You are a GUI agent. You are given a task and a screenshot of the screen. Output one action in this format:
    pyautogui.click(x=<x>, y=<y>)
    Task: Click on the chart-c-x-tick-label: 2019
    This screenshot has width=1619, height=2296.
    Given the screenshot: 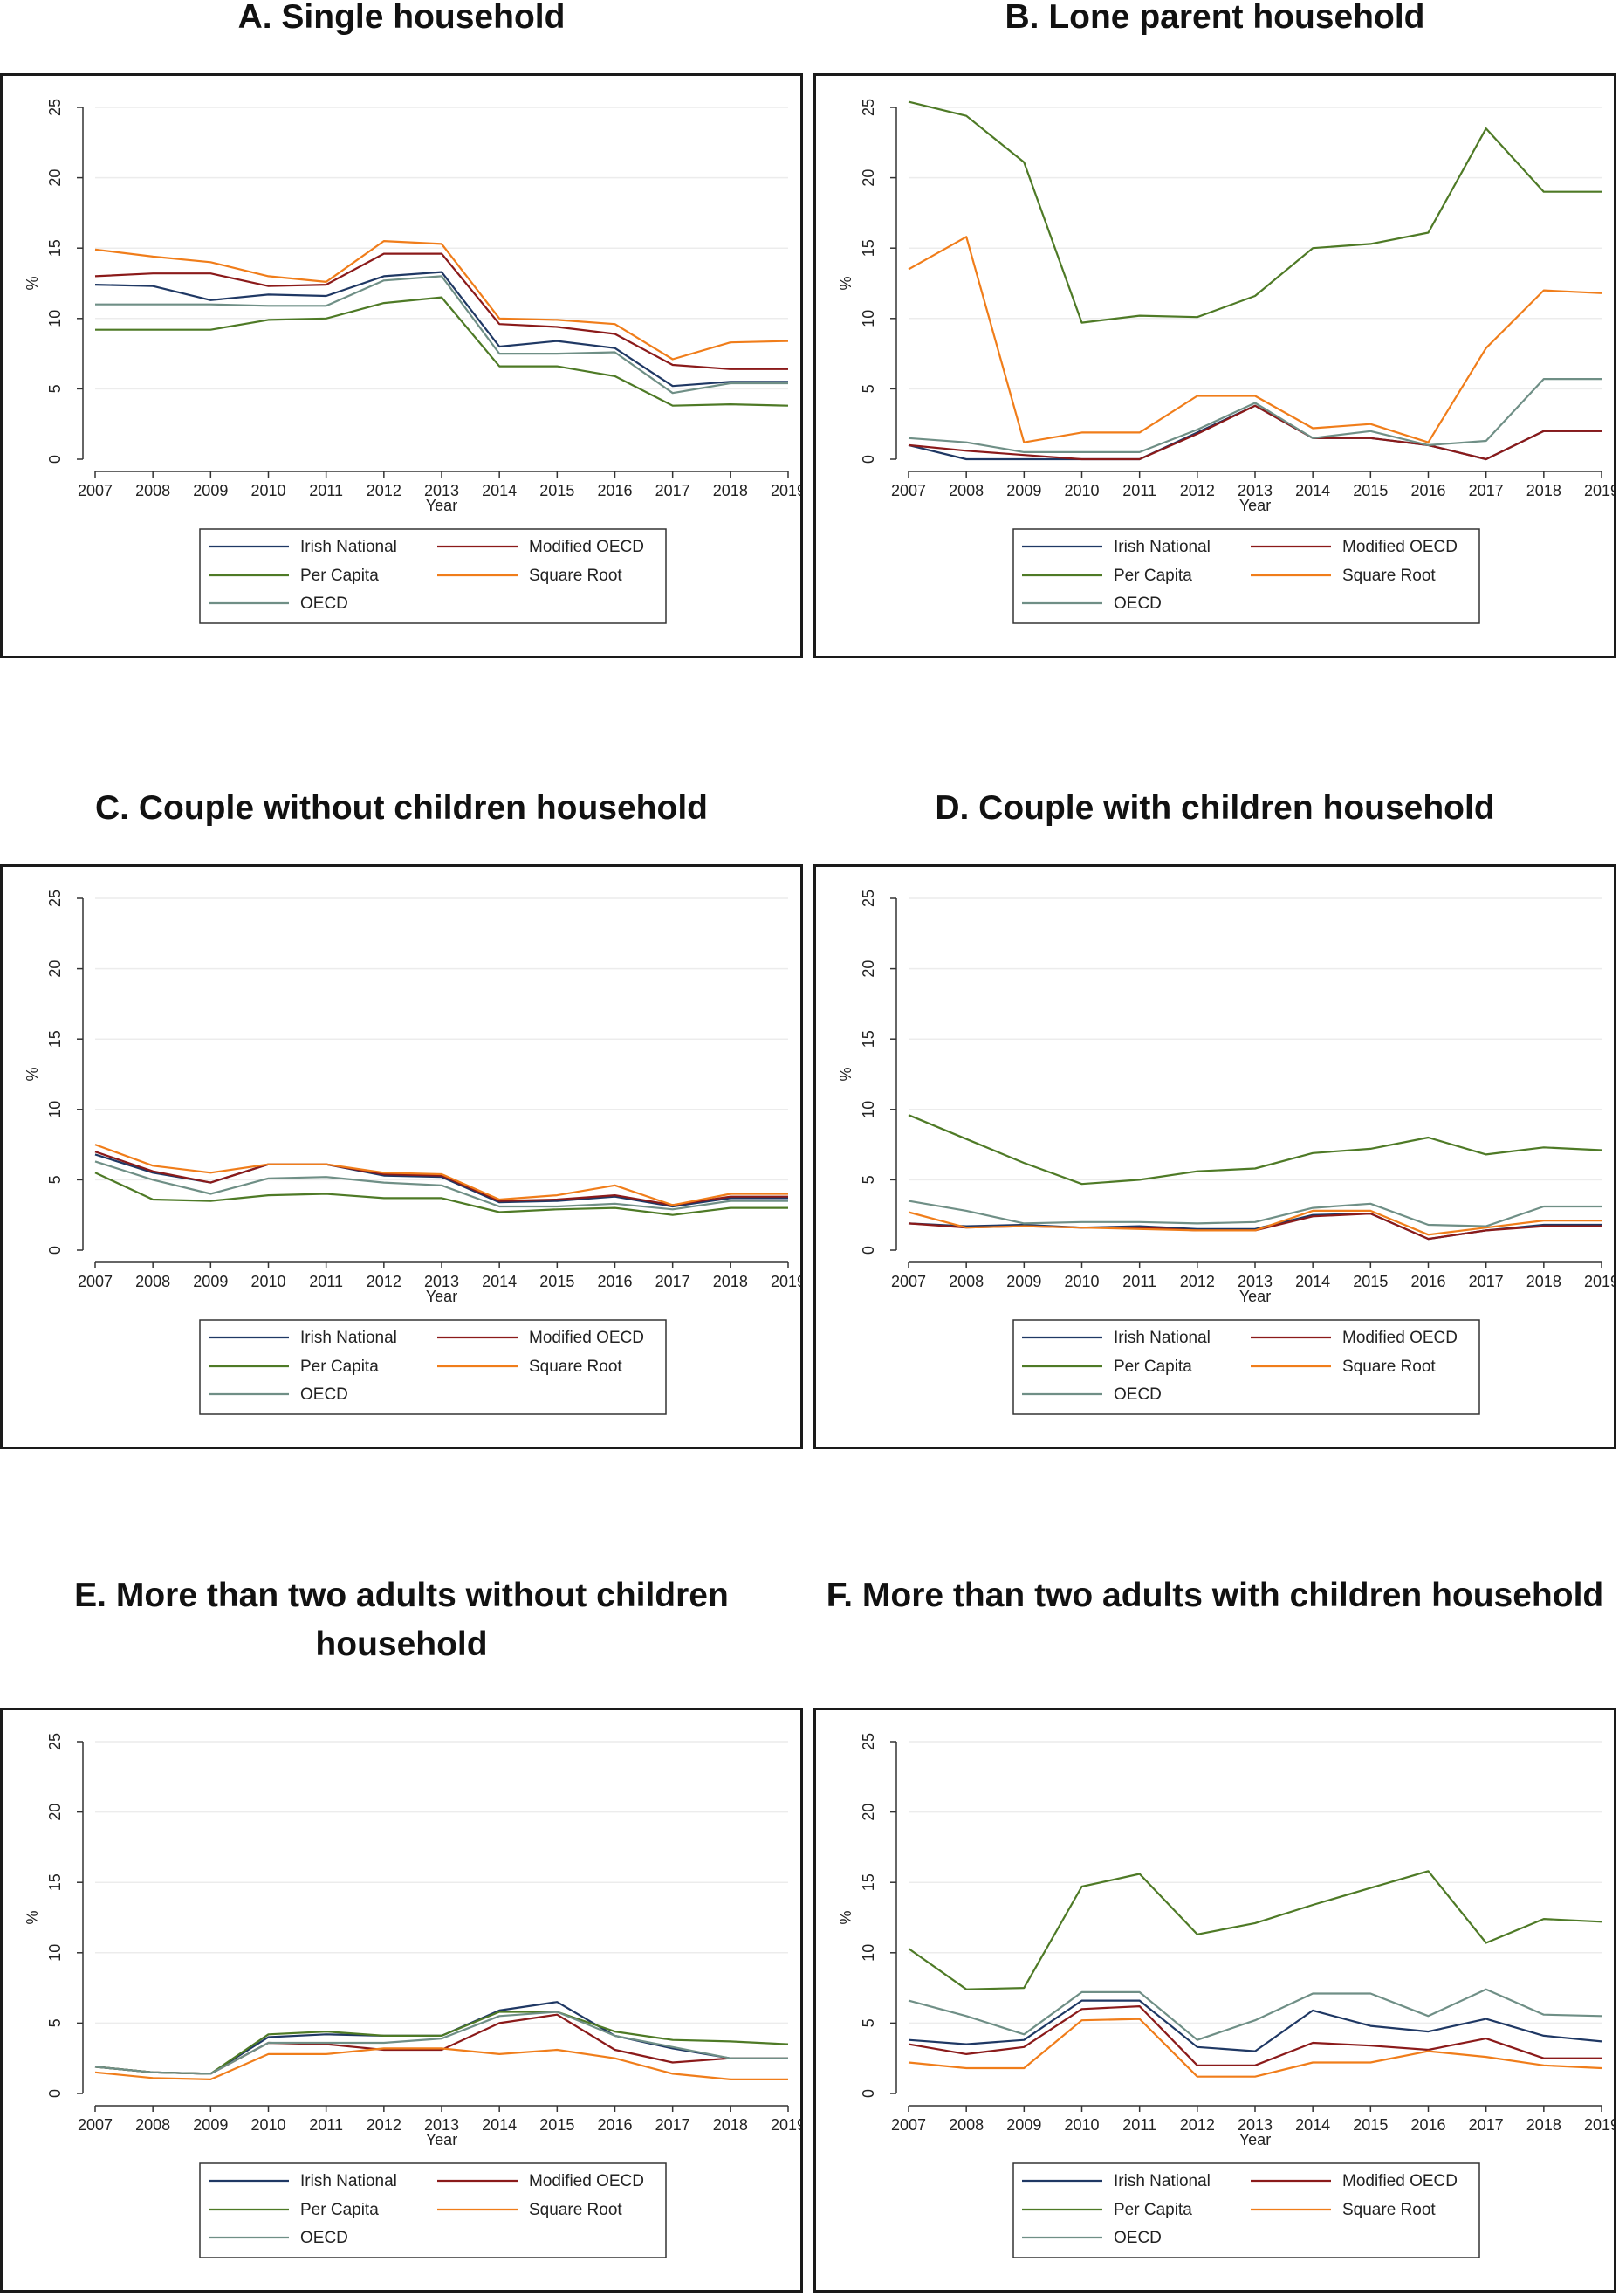 What is the action you would take?
    pyautogui.click(x=785, y=1282)
    